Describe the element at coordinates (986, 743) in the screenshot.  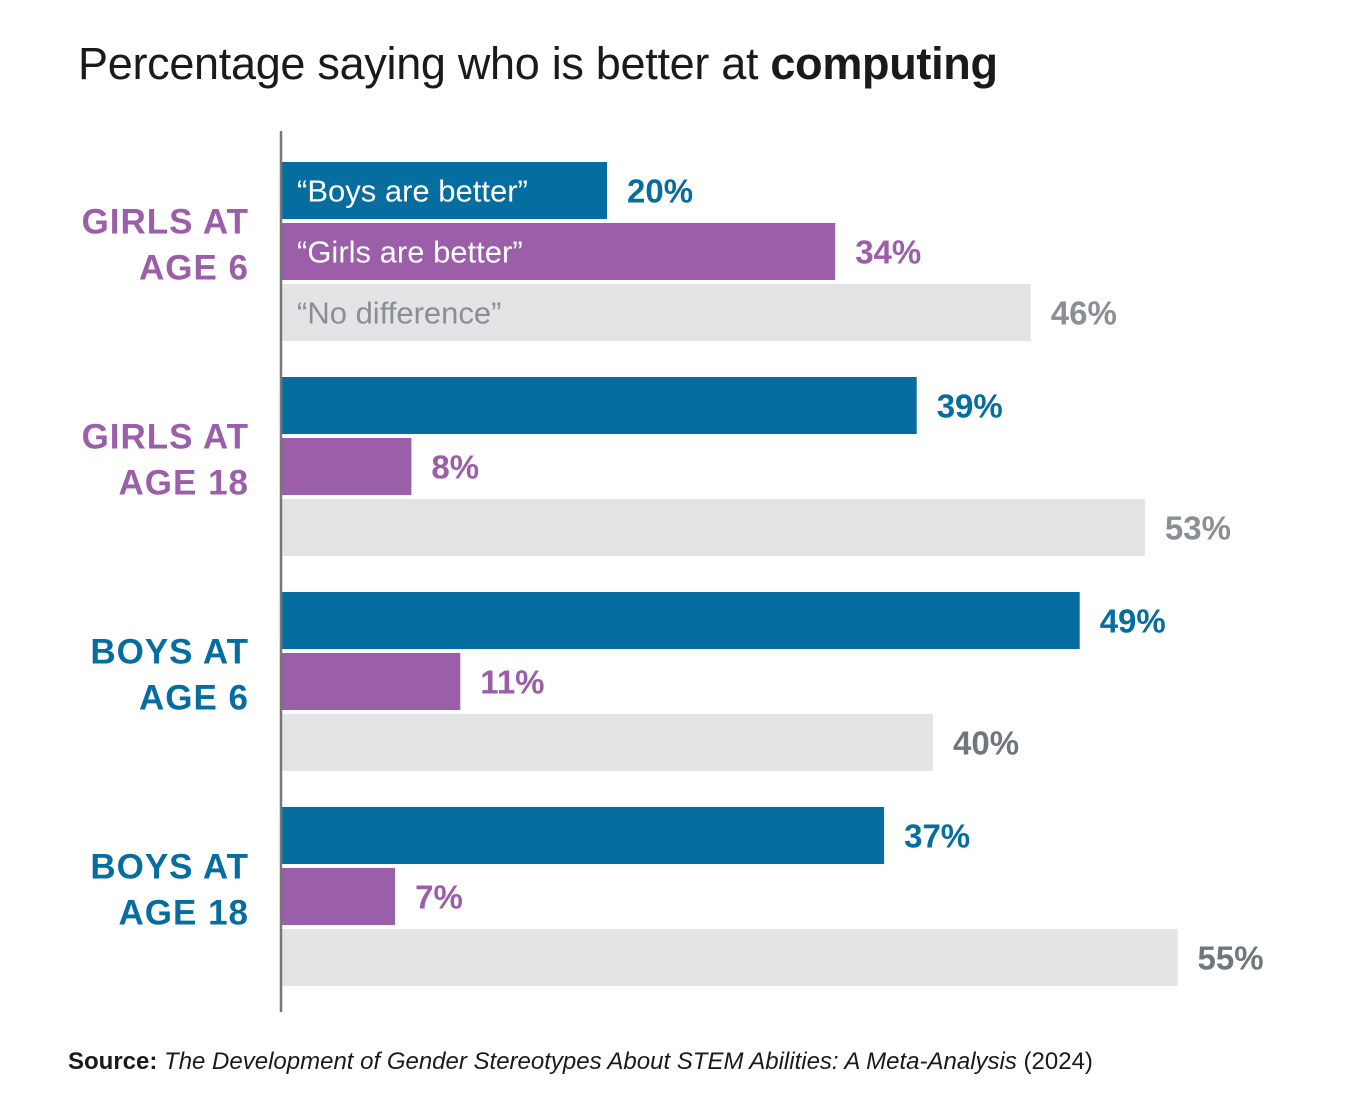
I see `value-label-3-3: 40%` at that location.